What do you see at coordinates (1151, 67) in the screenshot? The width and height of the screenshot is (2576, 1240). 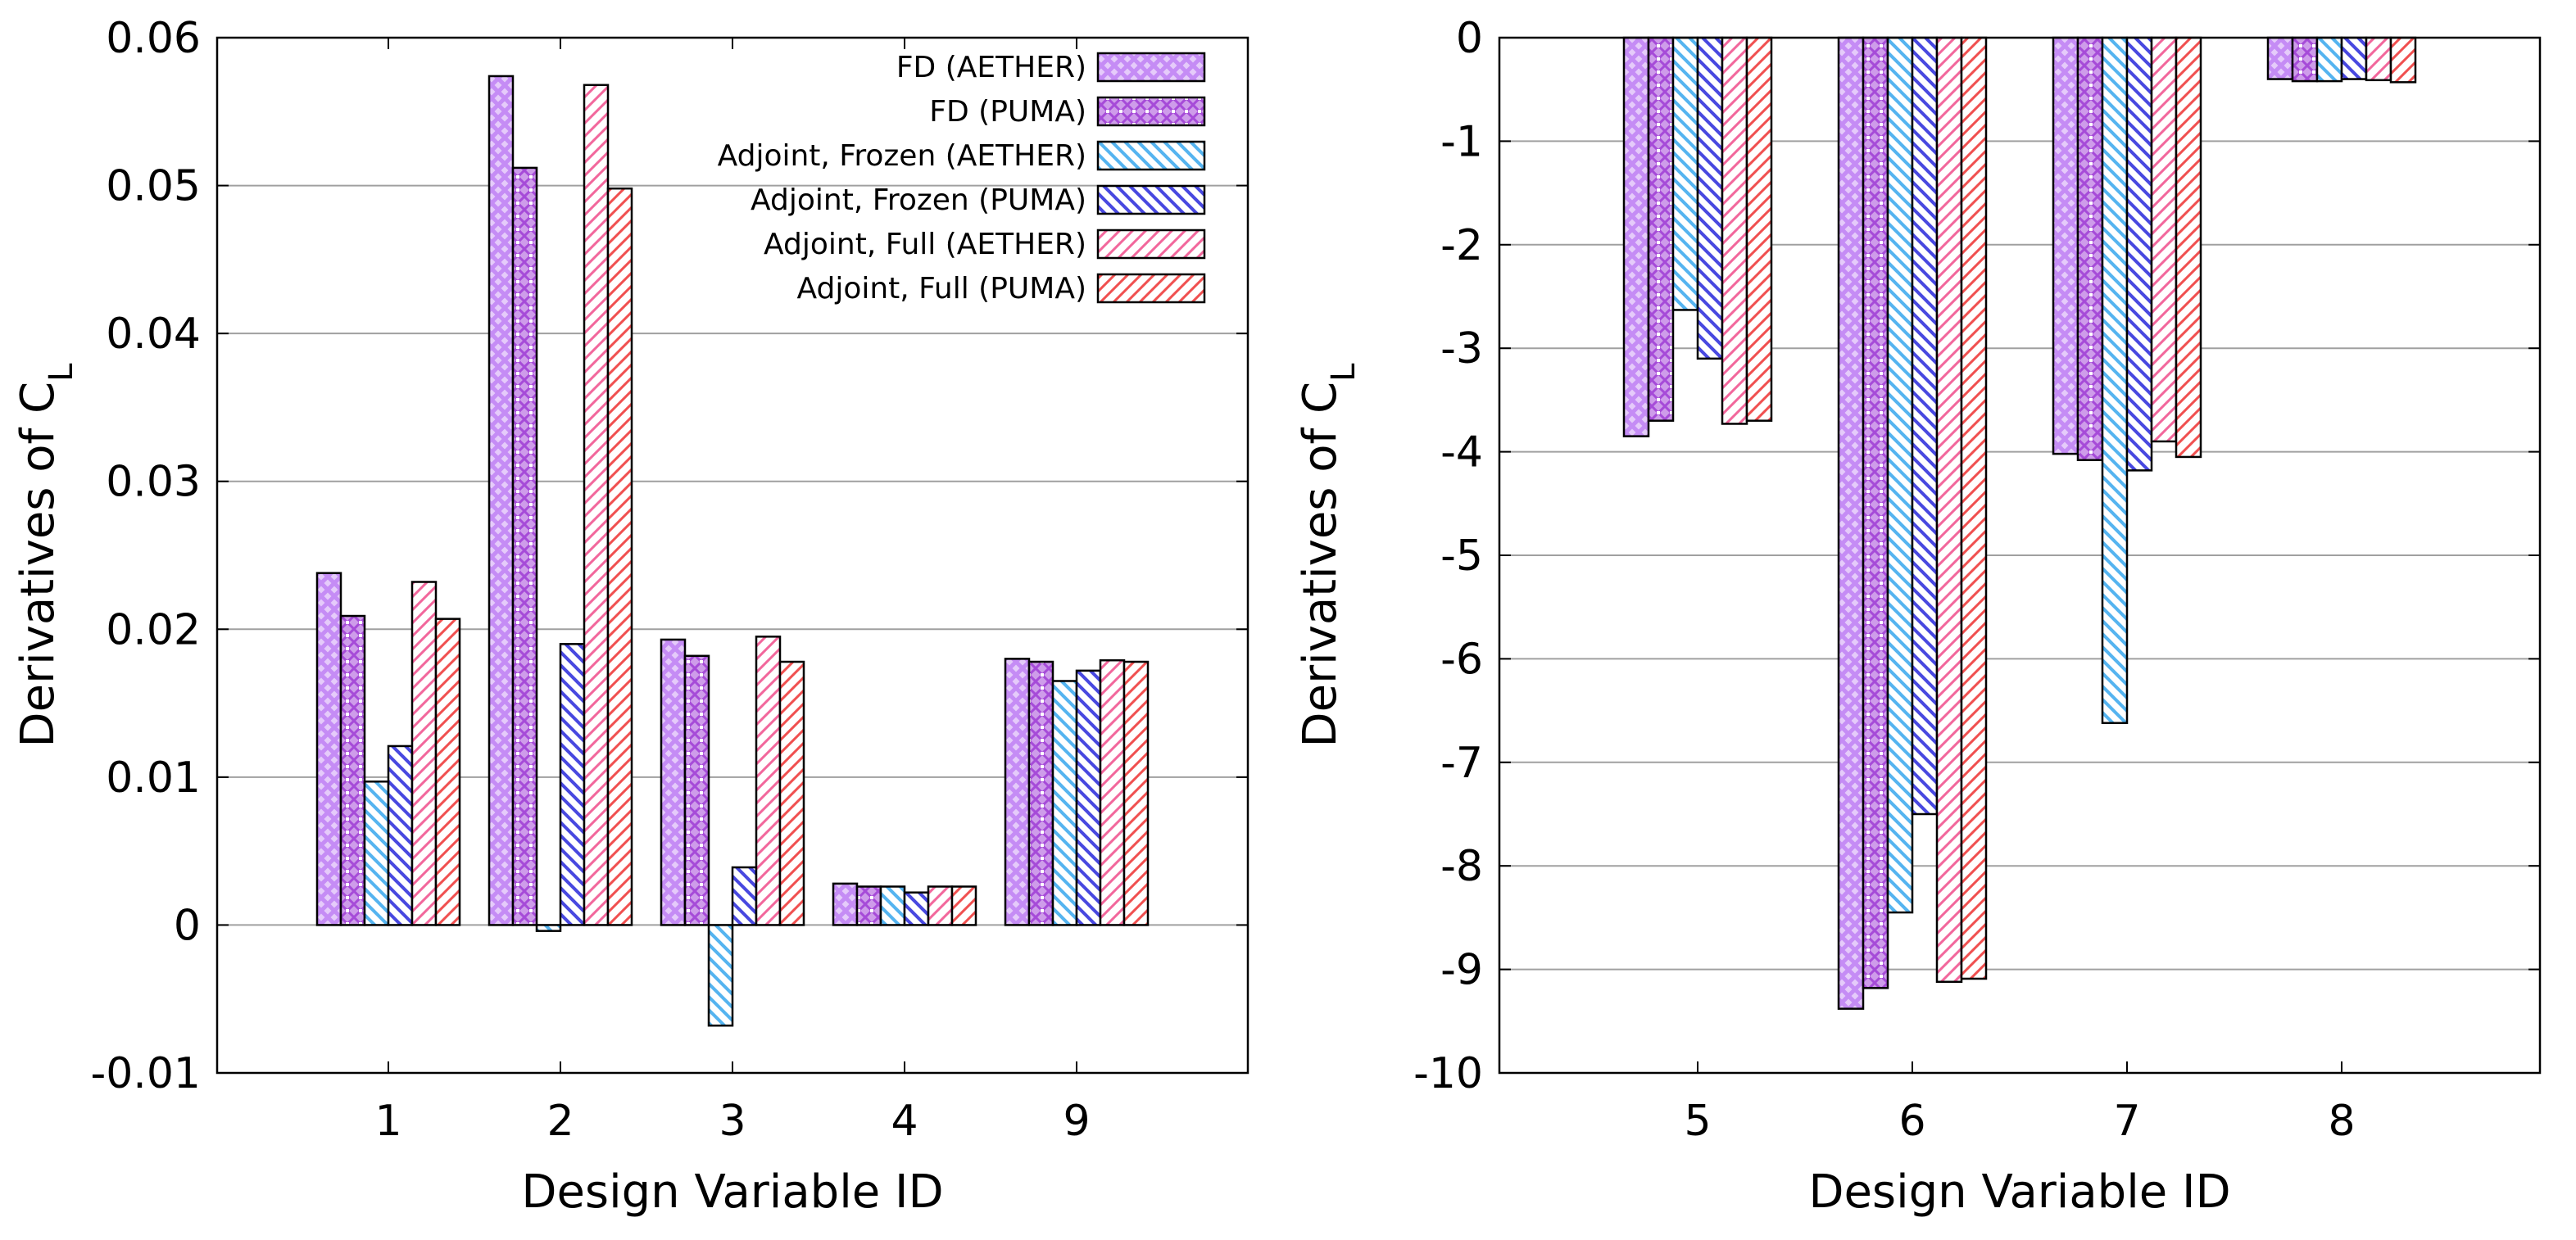 I see `legend-swatch-fd-aether` at bounding box center [1151, 67].